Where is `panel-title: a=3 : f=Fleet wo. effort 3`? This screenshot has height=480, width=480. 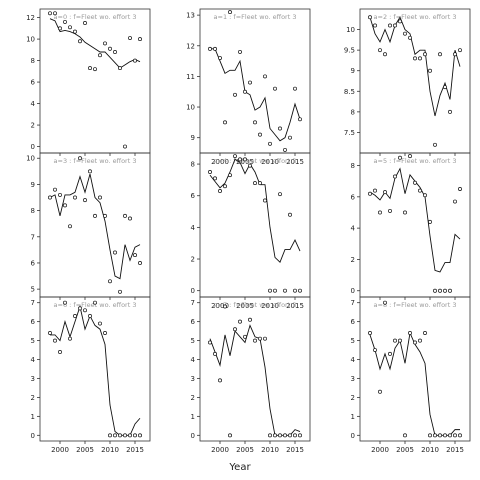
panel-title: a=3 : f=Fleet wo. effort 3 is located at coordinates (95, 161).